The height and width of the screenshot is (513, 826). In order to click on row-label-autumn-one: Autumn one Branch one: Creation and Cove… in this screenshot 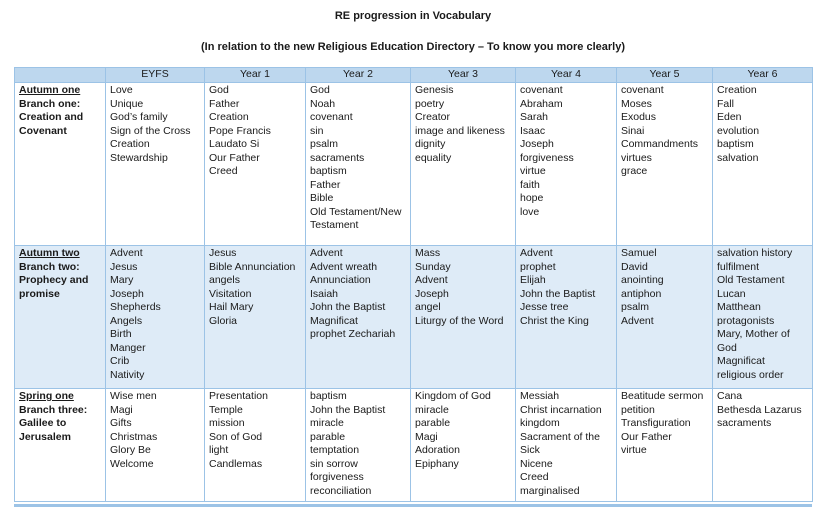, I will do `click(60, 164)`.